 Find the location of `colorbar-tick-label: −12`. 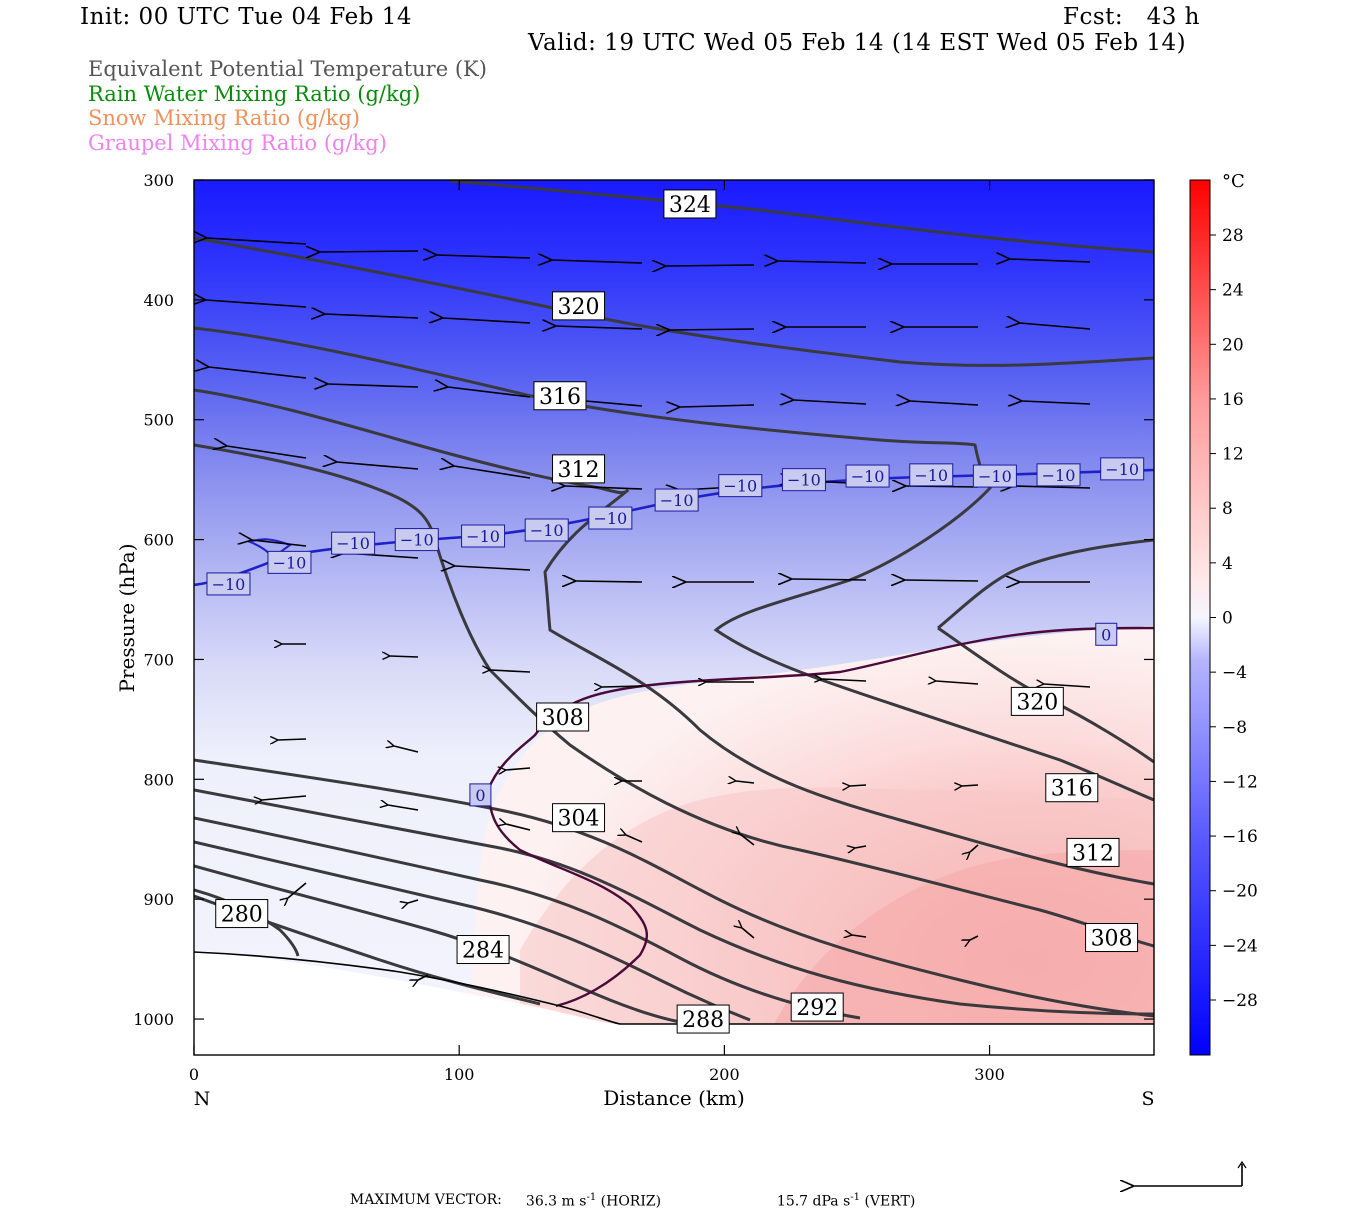

colorbar-tick-label: −12 is located at coordinates (1240, 782).